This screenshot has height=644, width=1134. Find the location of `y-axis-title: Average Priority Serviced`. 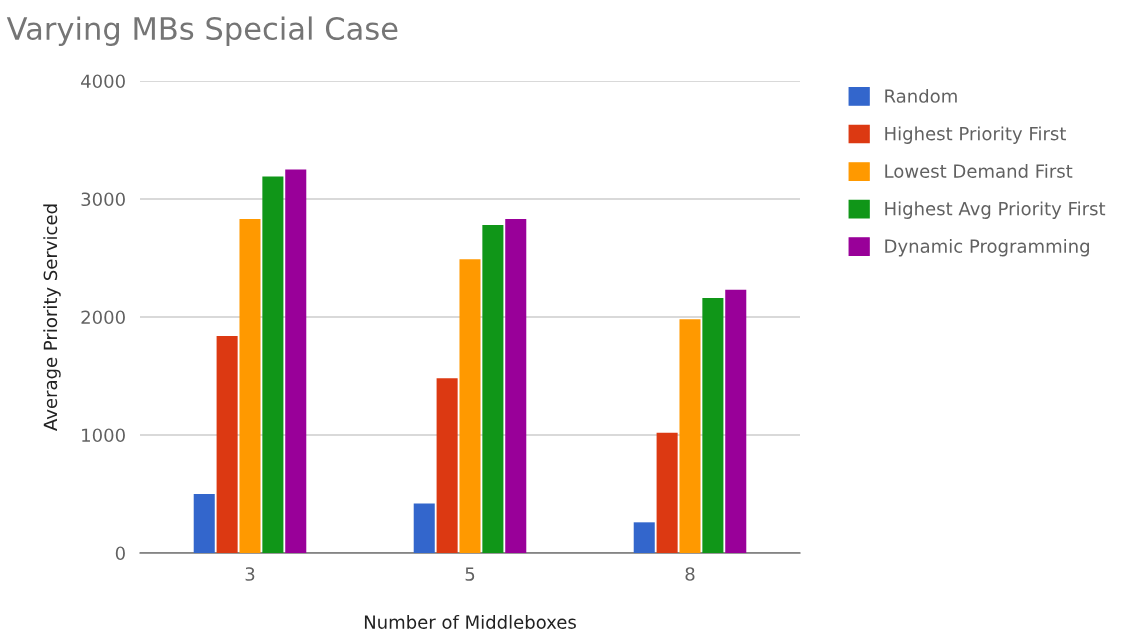

y-axis-title: Average Priority Serviced is located at coordinates (52, 317).